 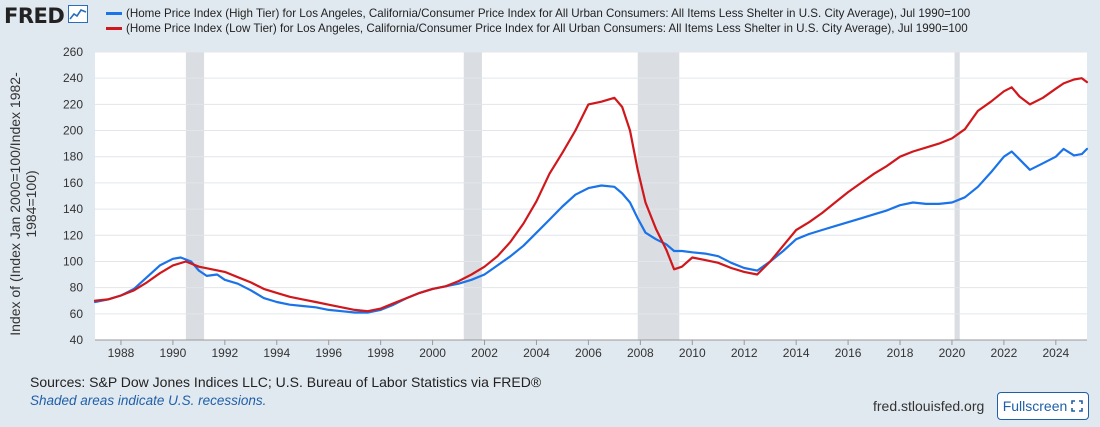 I want to click on x-tick-label-2022: 2022, so click(x=1004, y=353).